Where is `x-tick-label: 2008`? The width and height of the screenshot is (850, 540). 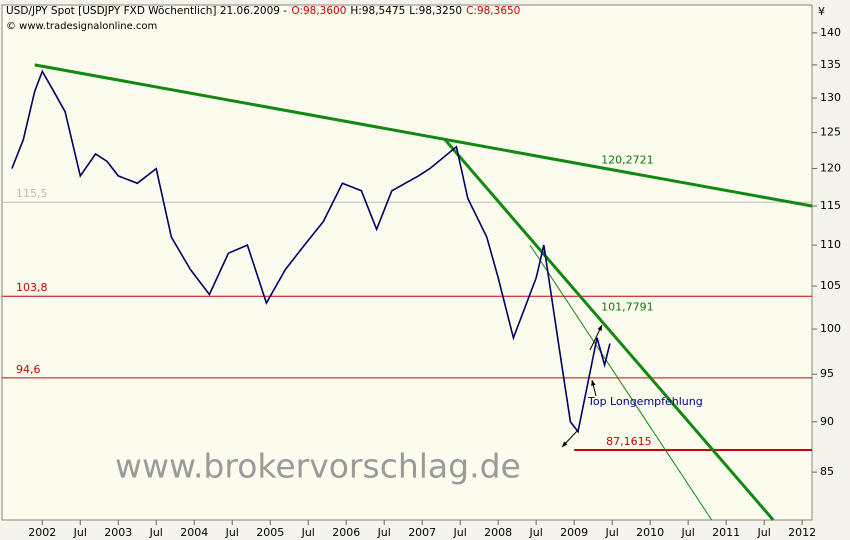 x-tick-label: 2008 is located at coordinates (498, 532).